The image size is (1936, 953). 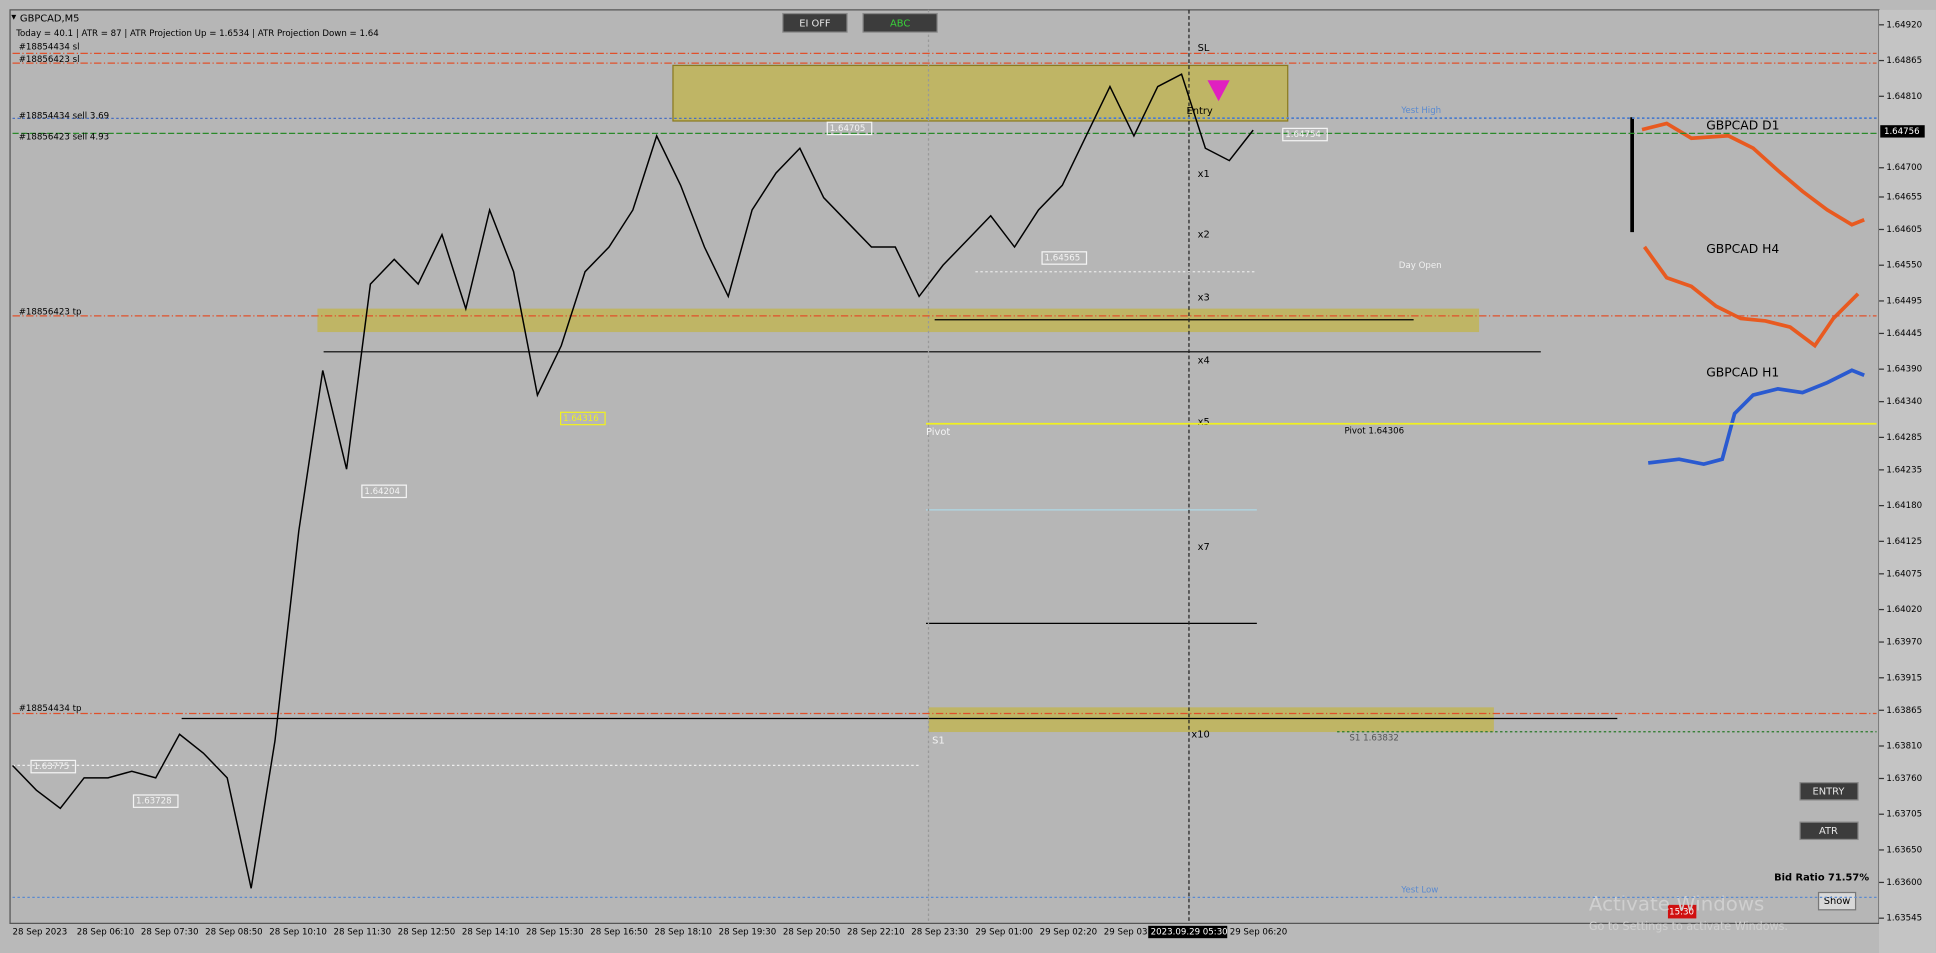 I want to click on mini-title: GBPCAD H4, so click(x=1742, y=249).